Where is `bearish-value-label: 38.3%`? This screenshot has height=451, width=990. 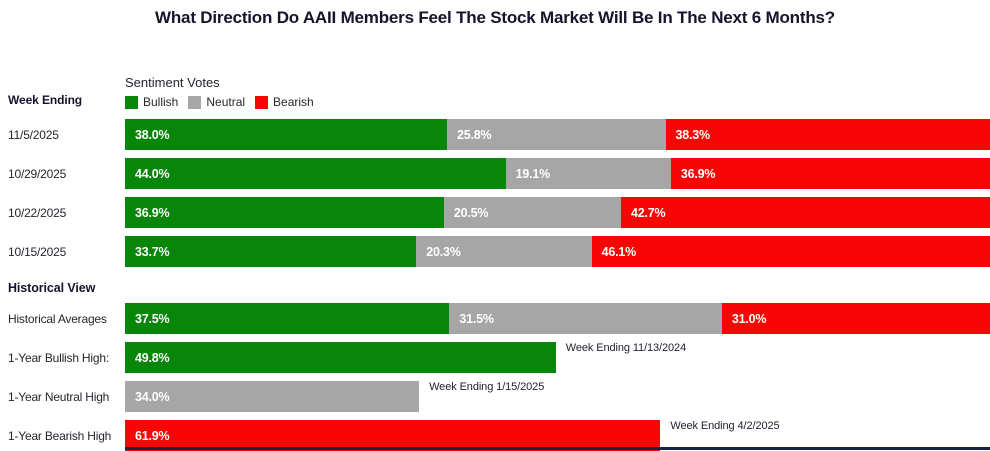 bearish-value-label: 38.3% is located at coordinates (693, 134).